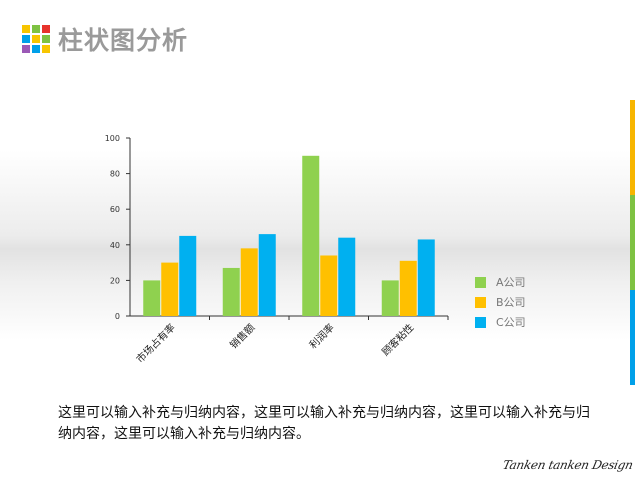 The image size is (635, 484). I want to click on x-tick-label: 利润率, so click(321, 336).